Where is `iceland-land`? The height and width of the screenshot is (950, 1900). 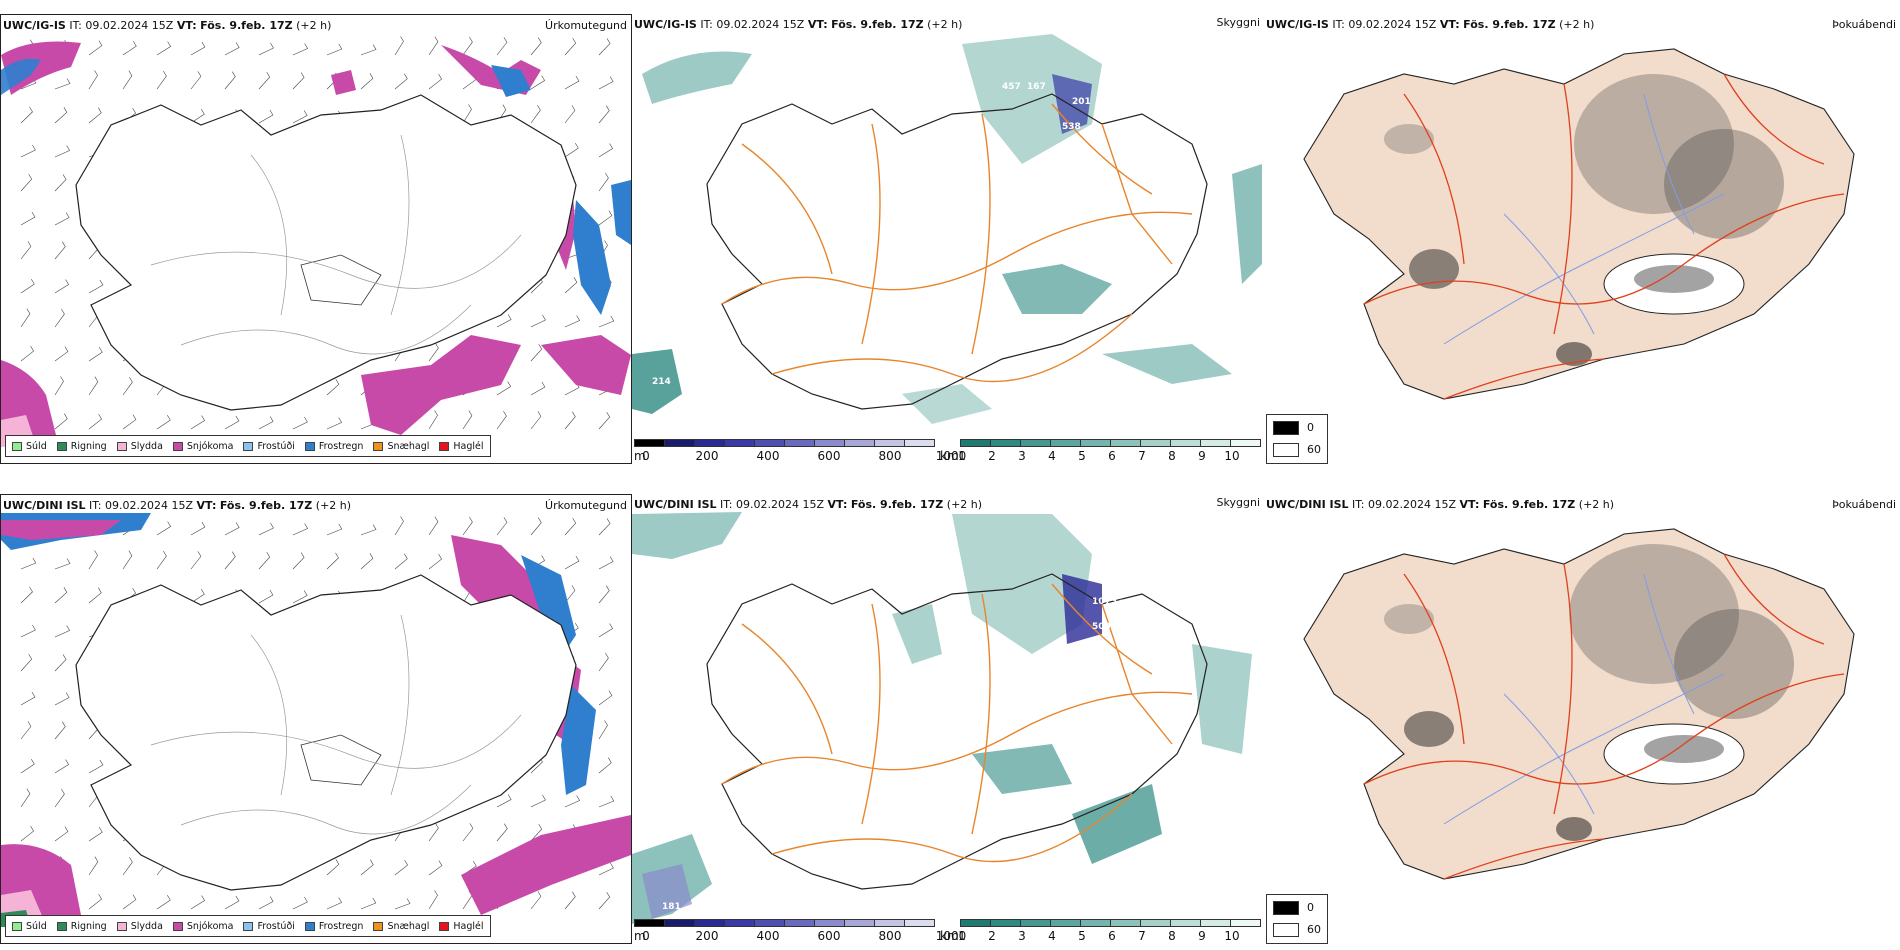 iceland-land is located at coordinates (1579, 704).